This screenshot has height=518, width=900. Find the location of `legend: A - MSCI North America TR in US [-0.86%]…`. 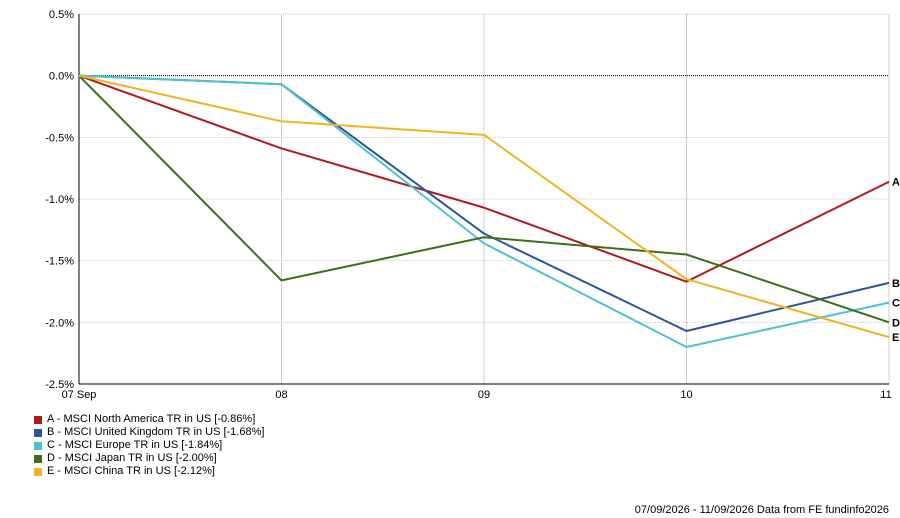

legend: A - MSCI North America TR in US [-0.86%]… is located at coordinates (149, 445).